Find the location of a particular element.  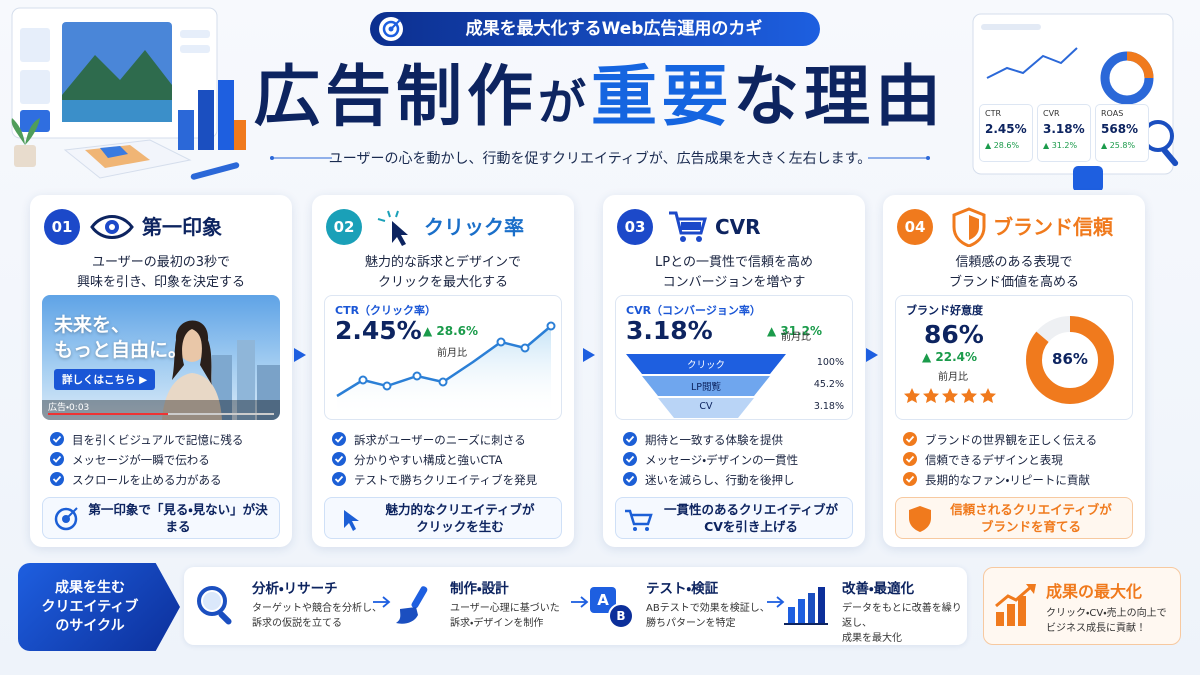

card-description: ユーザーの最初の3秒で 興味を引き、印象を決定する is located at coordinates (161, 272).